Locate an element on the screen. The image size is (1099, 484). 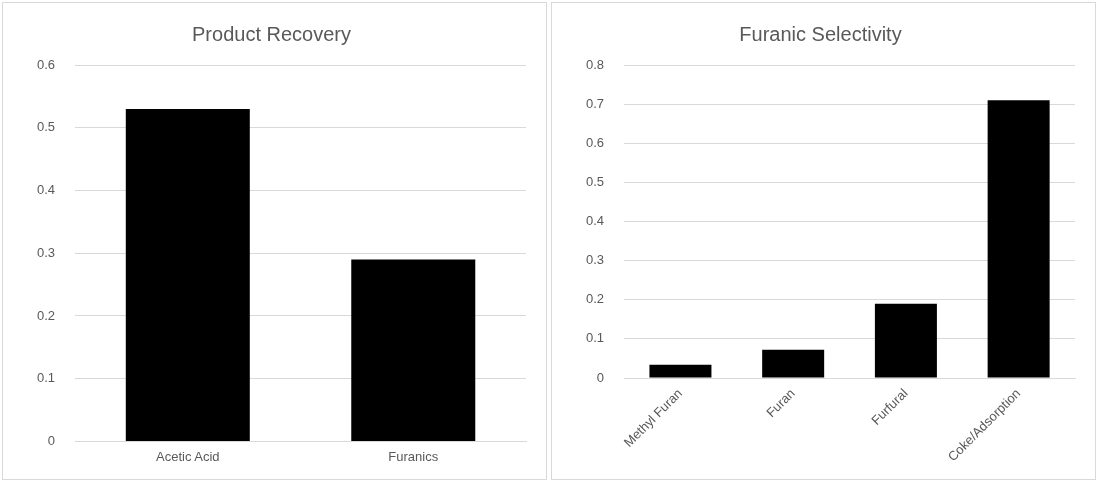
chart-title: Product Recovery is located at coordinates (271, 33).